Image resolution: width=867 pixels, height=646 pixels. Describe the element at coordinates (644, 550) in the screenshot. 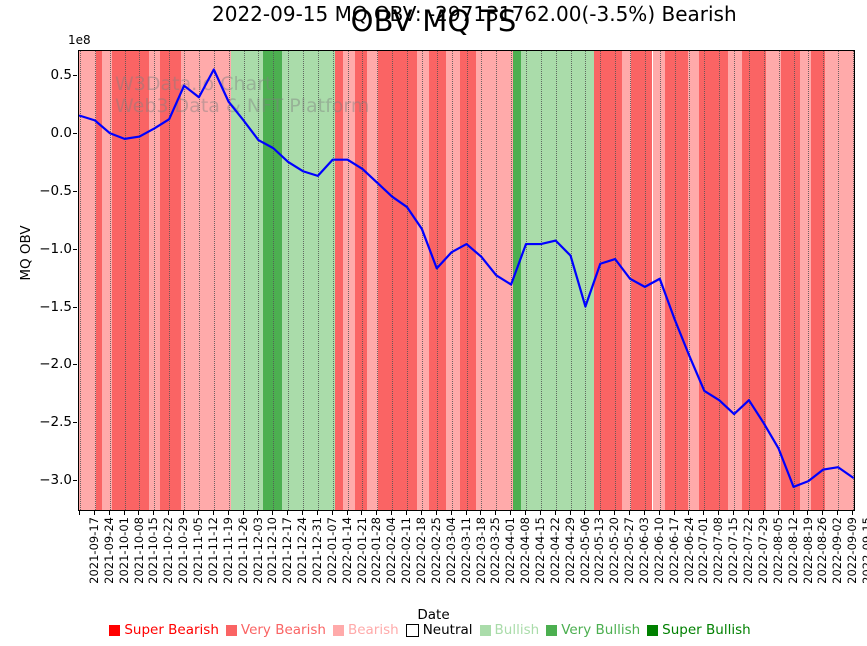

I see `x-tick-label: 2022-06-03` at that location.